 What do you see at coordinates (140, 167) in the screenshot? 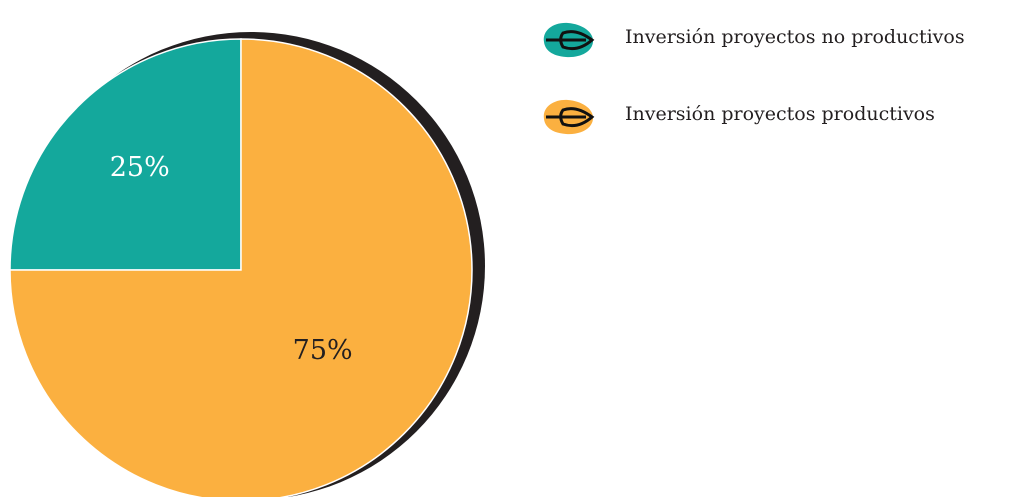
I see `slice-label: 25%` at bounding box center [140, 167].